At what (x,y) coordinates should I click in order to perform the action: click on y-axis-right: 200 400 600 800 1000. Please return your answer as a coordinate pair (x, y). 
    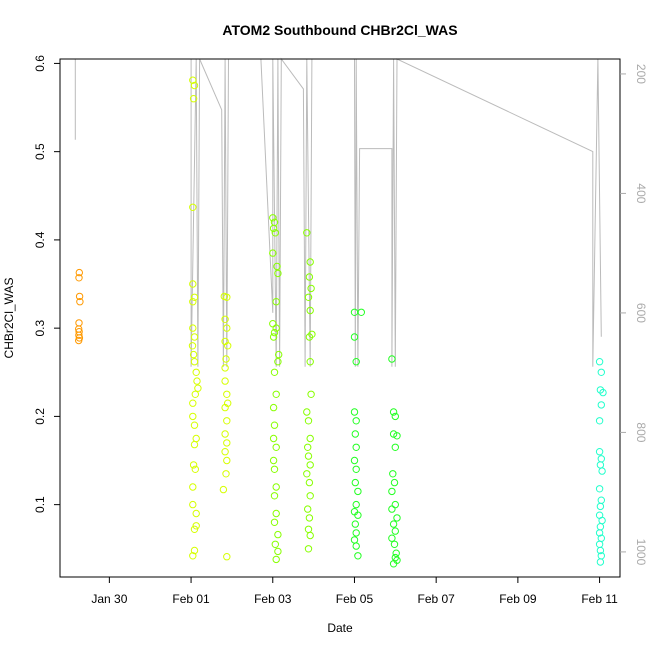
    Looking at the image, I should click on (634, 315).